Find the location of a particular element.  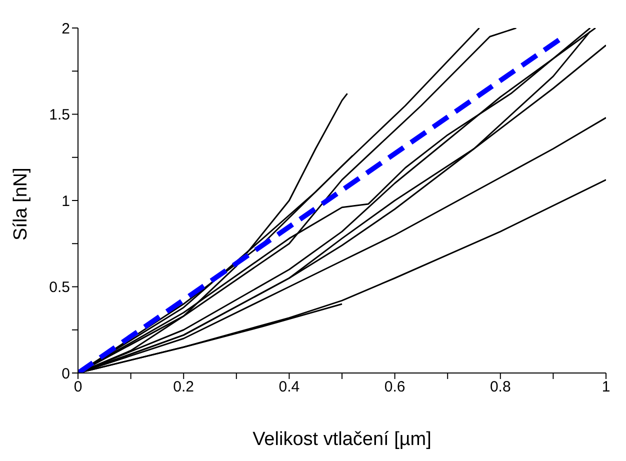

y-tick-label: 2 is located at coordinates (66, 29).